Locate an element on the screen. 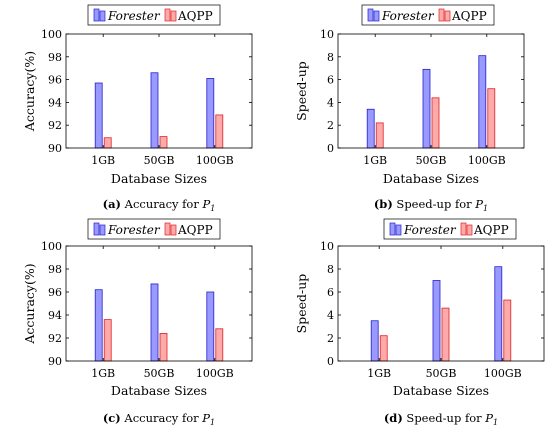  panel-caption: (a) Accuracy for P1 is located at coordinates (159, 205).